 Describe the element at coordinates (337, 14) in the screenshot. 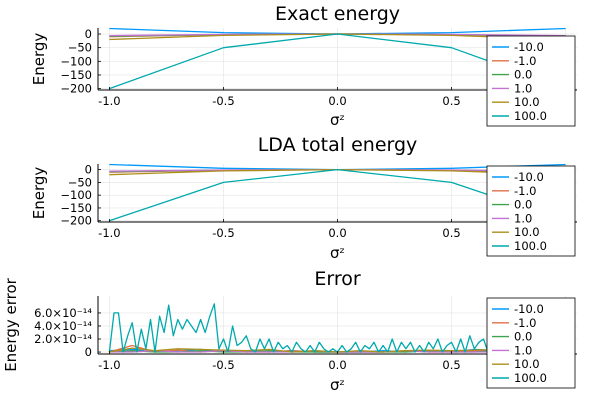

I see `chart-title: Exact energy` at that location.